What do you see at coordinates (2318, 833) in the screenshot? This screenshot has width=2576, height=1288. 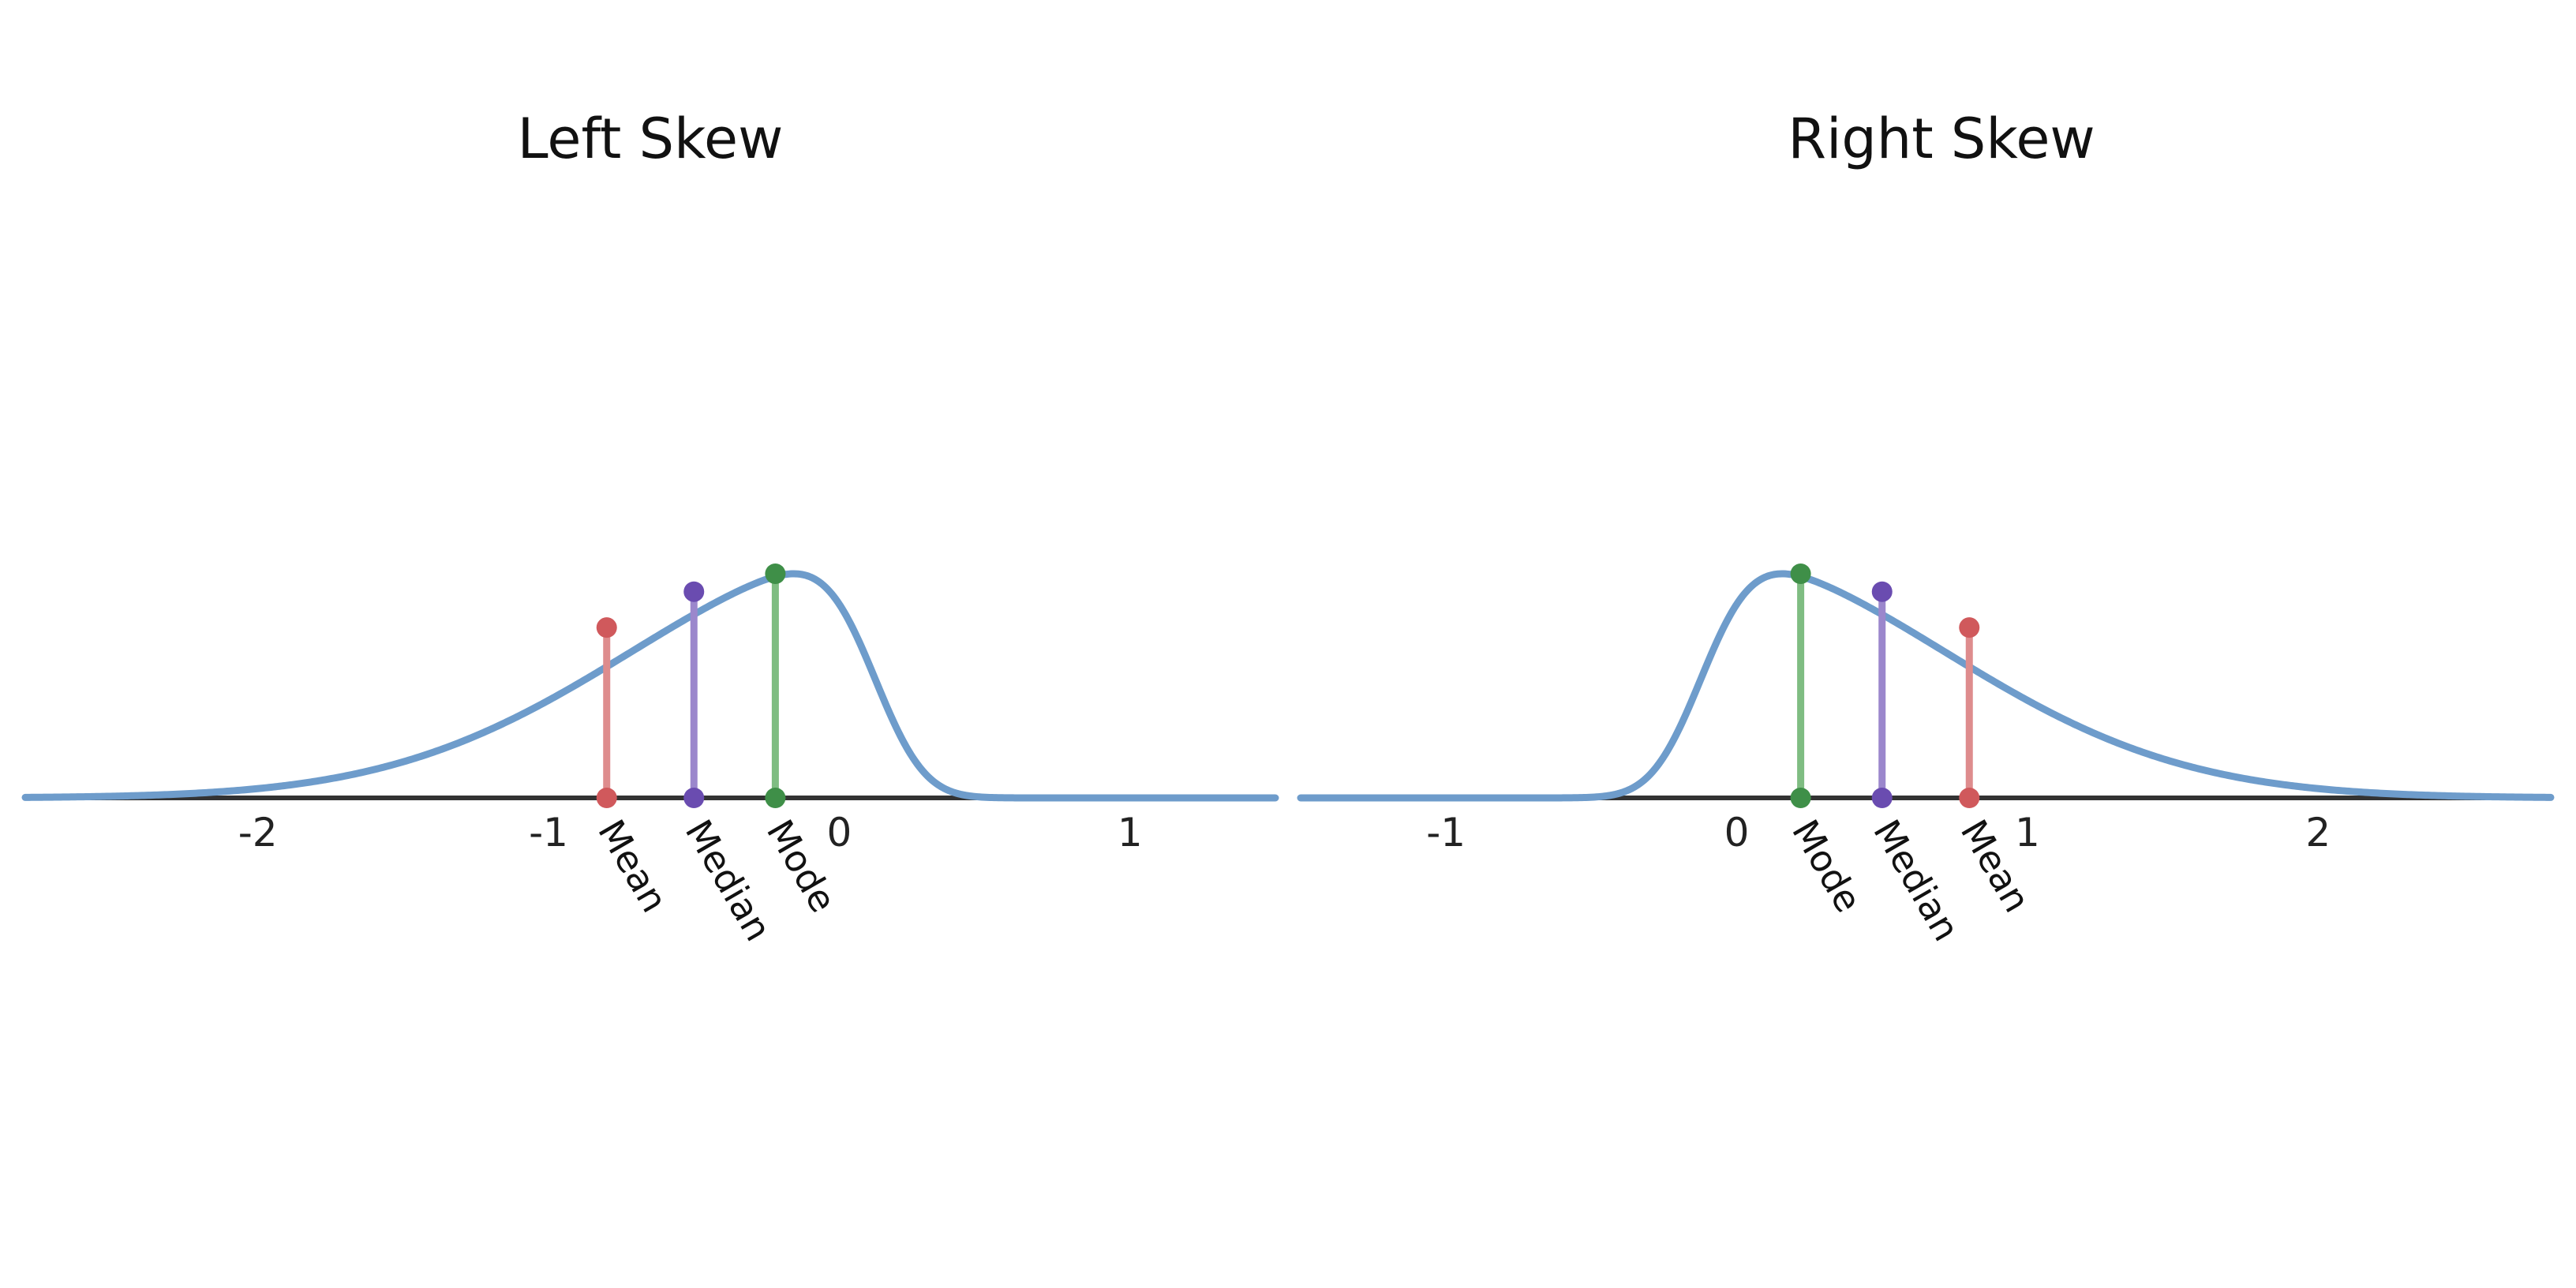 I see `right-skew-x-tick-label: 2` at bounding box center [2318, 833].